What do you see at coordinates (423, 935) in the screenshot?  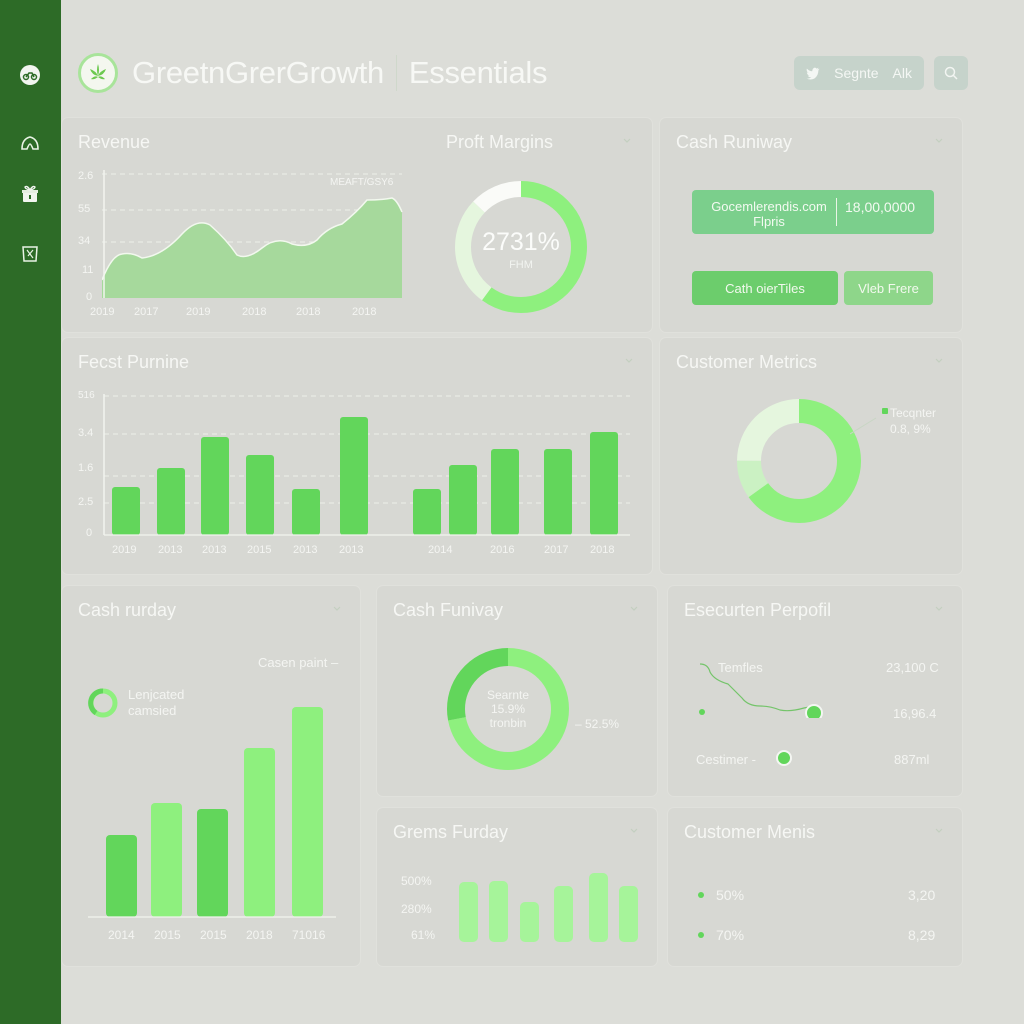 I see `y-tick: 61%` at bounding box center [423, 935].